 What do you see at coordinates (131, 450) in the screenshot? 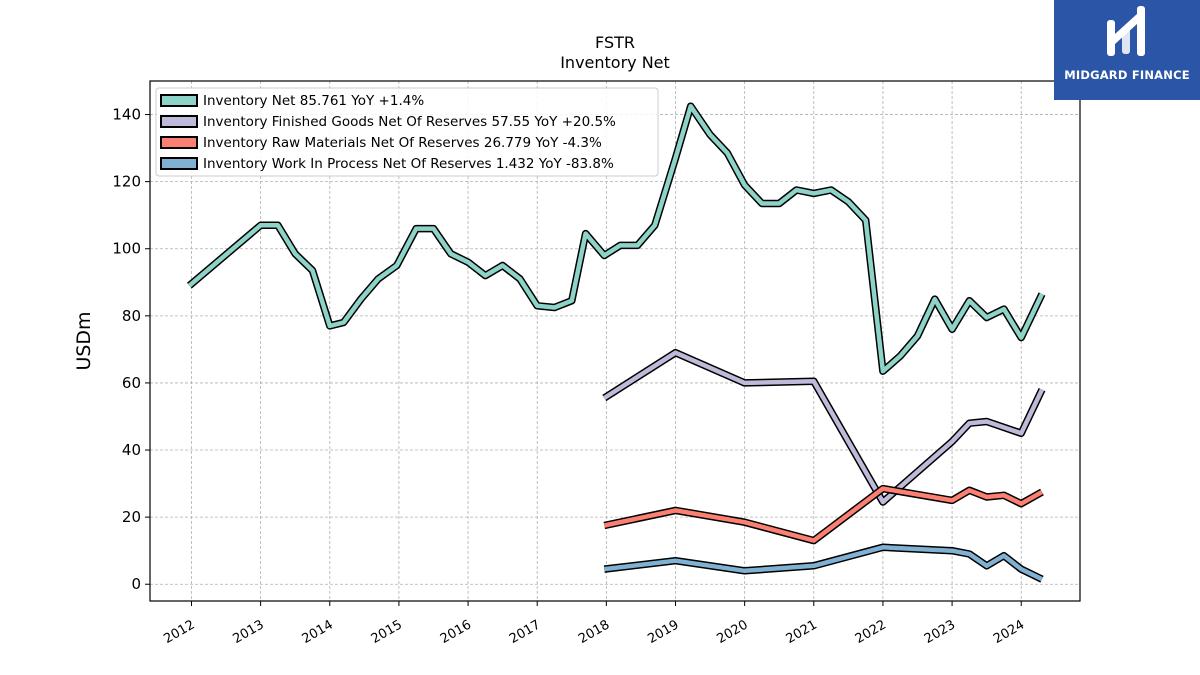
I see `y-tick-label: 40` at bounding box center [131, 450].